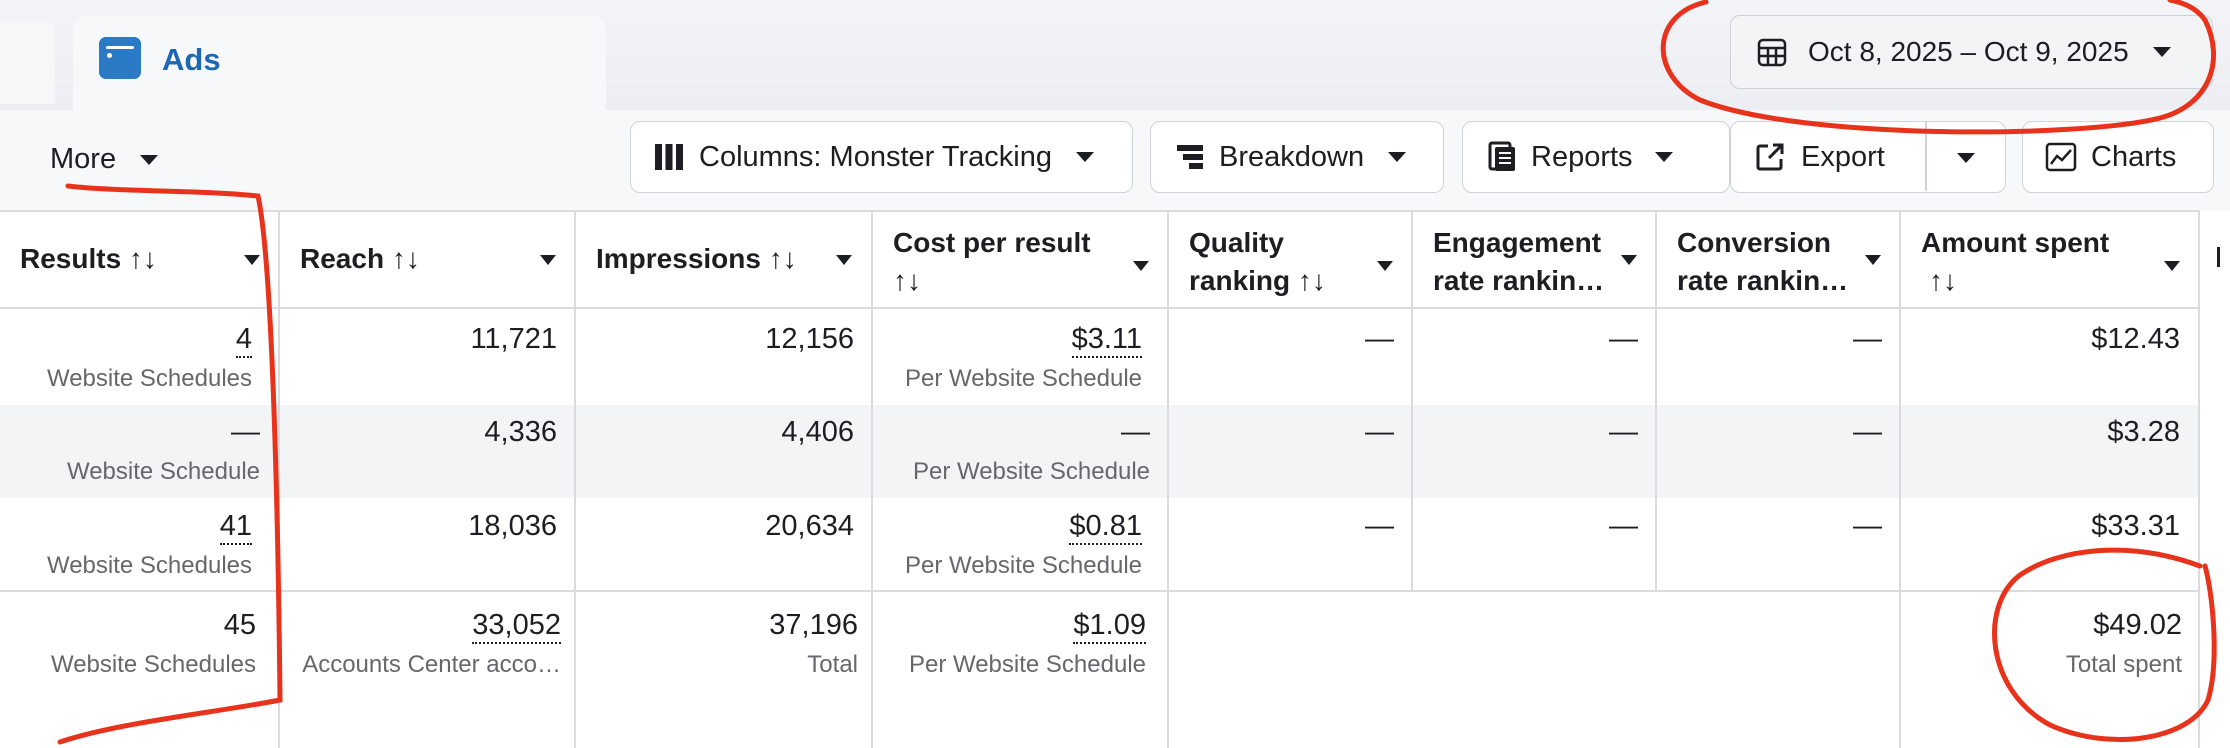 The width and height of the screenshot is (2230, 748). What do you see at coordinates (513, 339) in the screenshot?
I see `reach-value: 11,721` at bounding box center [513, 339].